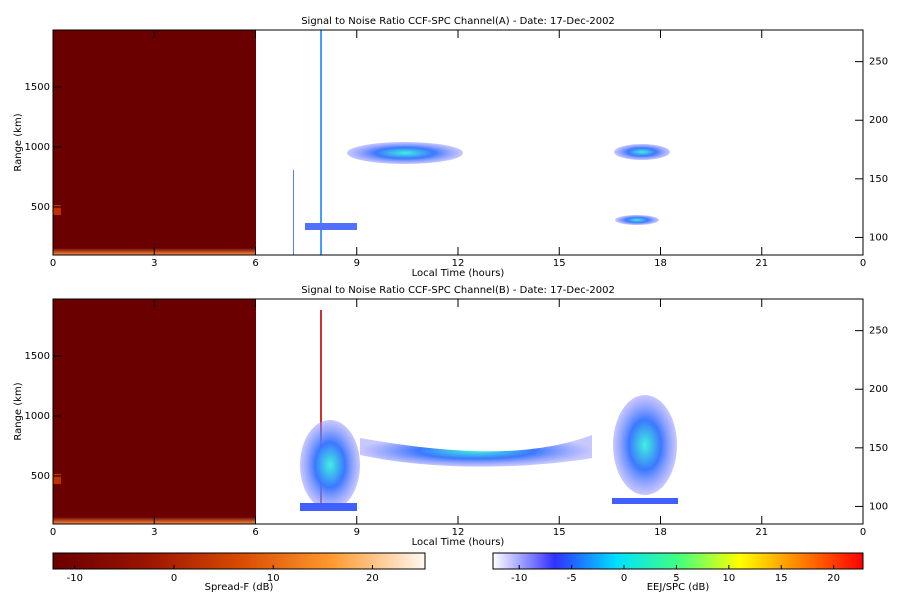 This screenshot has height=600, width=900. Describe the element at coordinates (781, 578) in the screenshot. I see `colorbar-tick-label: 15` at that location.